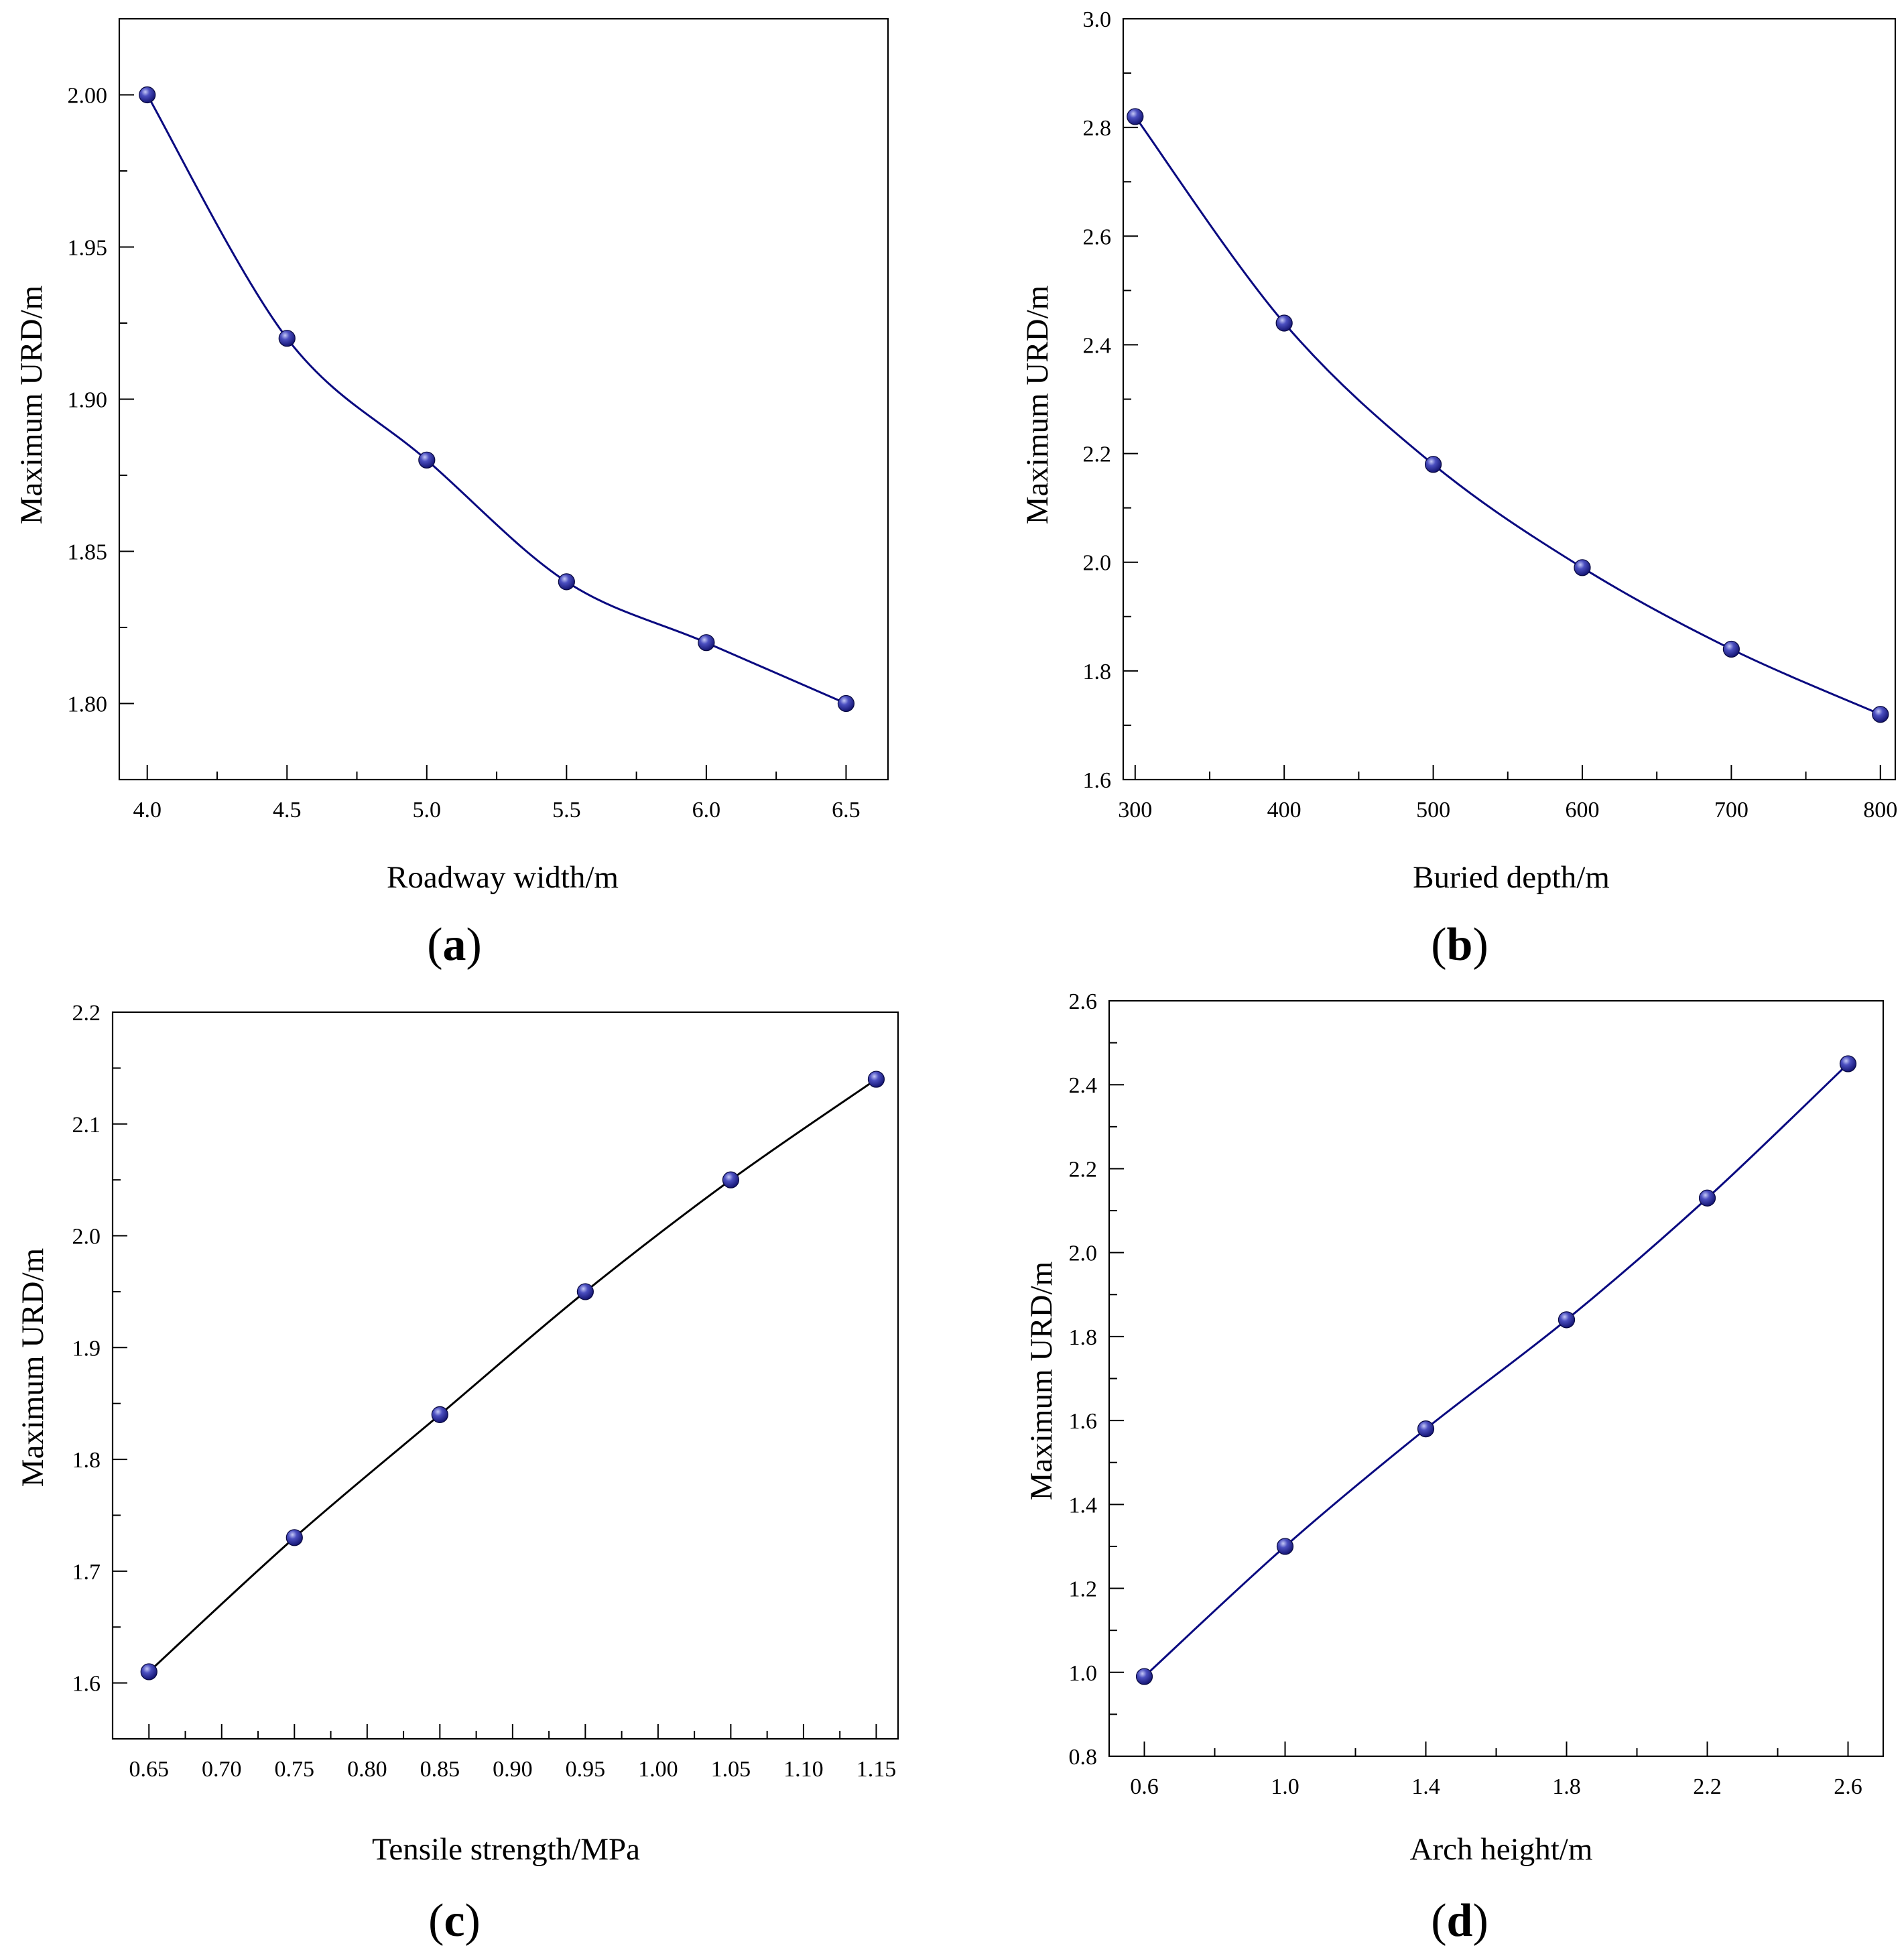 The image size is (1904, 1952). Describe the element at coordinates (1731, 810) in the screenshot. I see `chart-b-x-tick-label: 700` at that location.